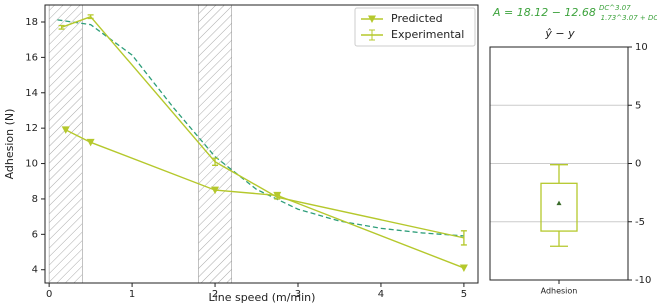 This screenshot has width=657, height=305. What do you see at coordinates (559, 33) in the screenshot?
I see `box-title: ŷ − y` at bounding box center [559, 33].